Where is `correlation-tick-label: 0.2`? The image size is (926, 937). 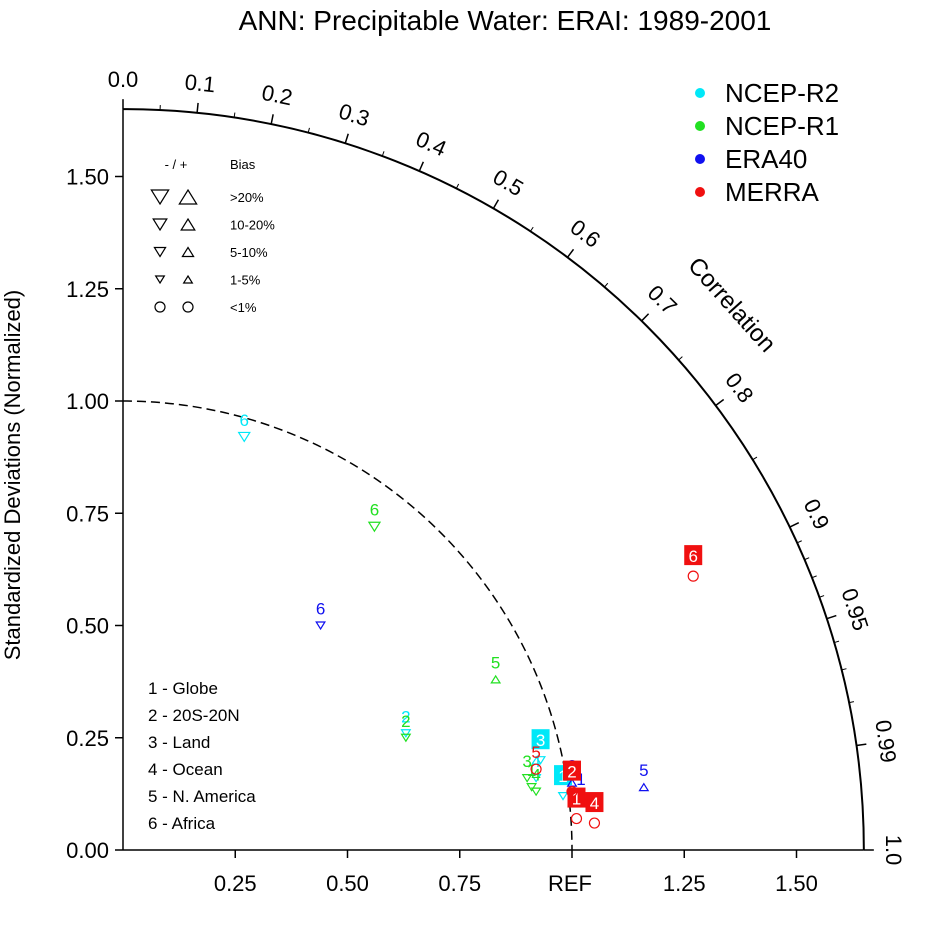 correlation-tick-label: 0.2 is located at coordinates (277, 95).